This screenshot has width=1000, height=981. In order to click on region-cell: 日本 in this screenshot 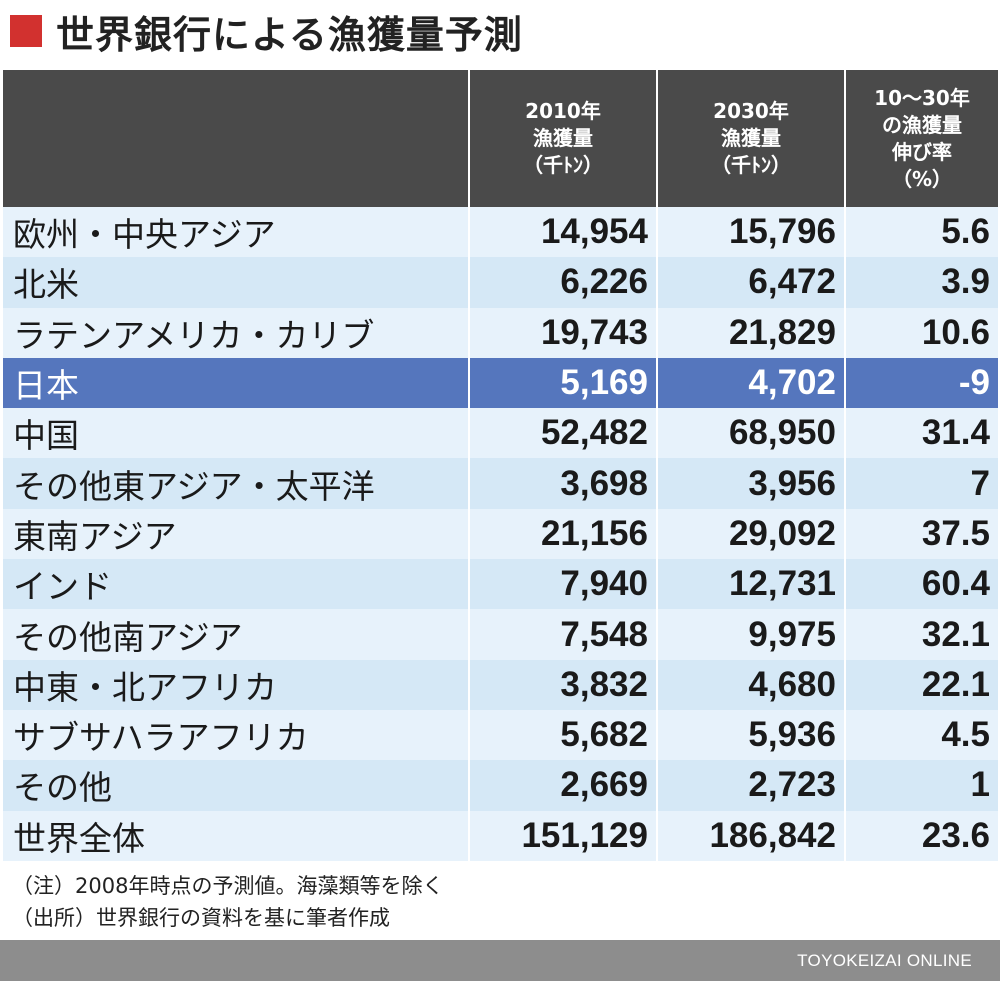, I will do `click(236, 383)`.